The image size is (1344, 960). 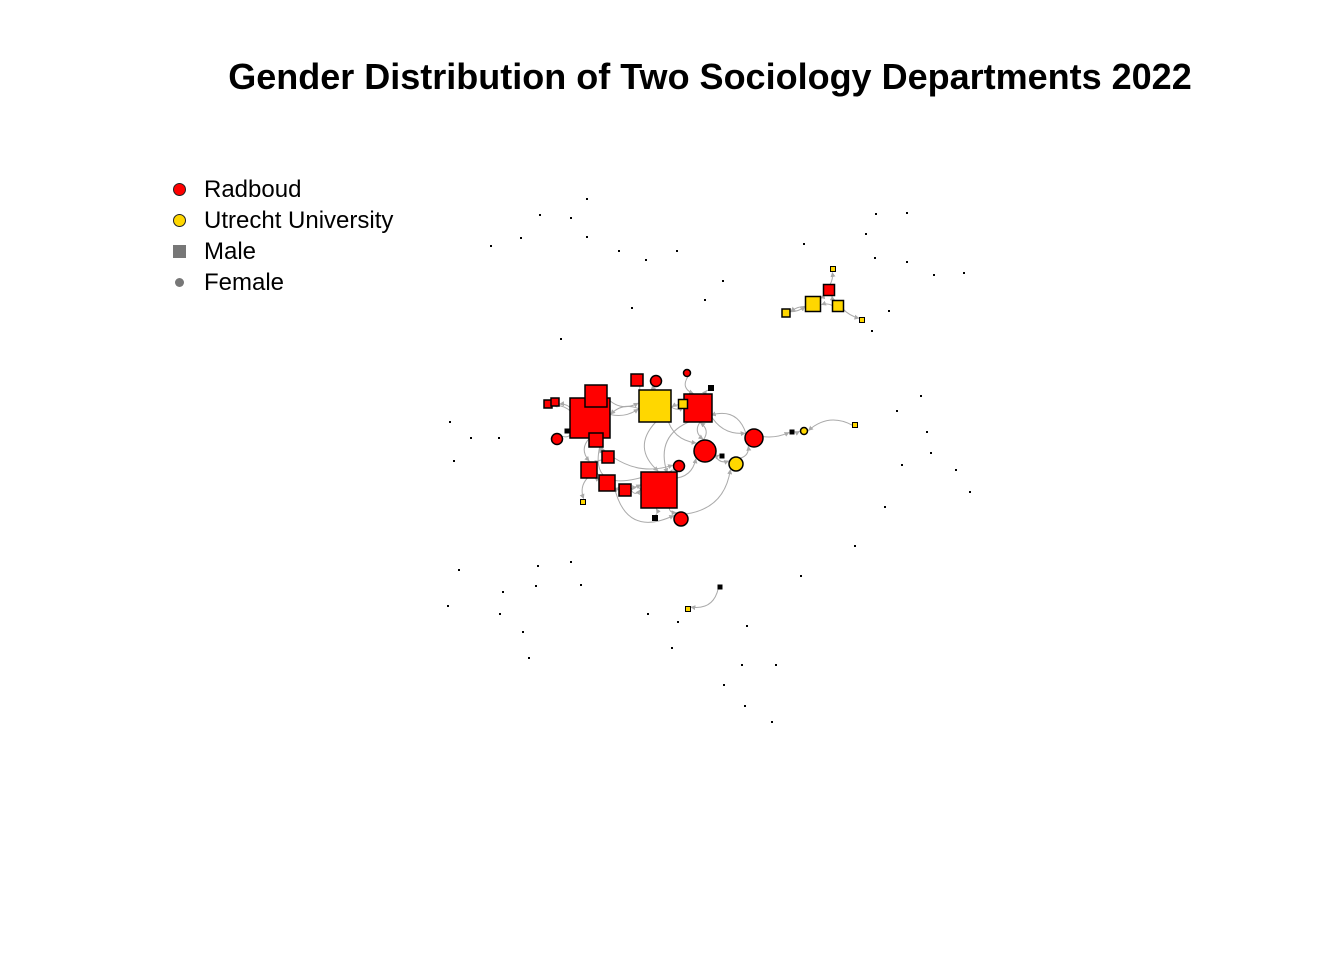 I want to click on legend-symbol-female, so click(x=179, y=282).